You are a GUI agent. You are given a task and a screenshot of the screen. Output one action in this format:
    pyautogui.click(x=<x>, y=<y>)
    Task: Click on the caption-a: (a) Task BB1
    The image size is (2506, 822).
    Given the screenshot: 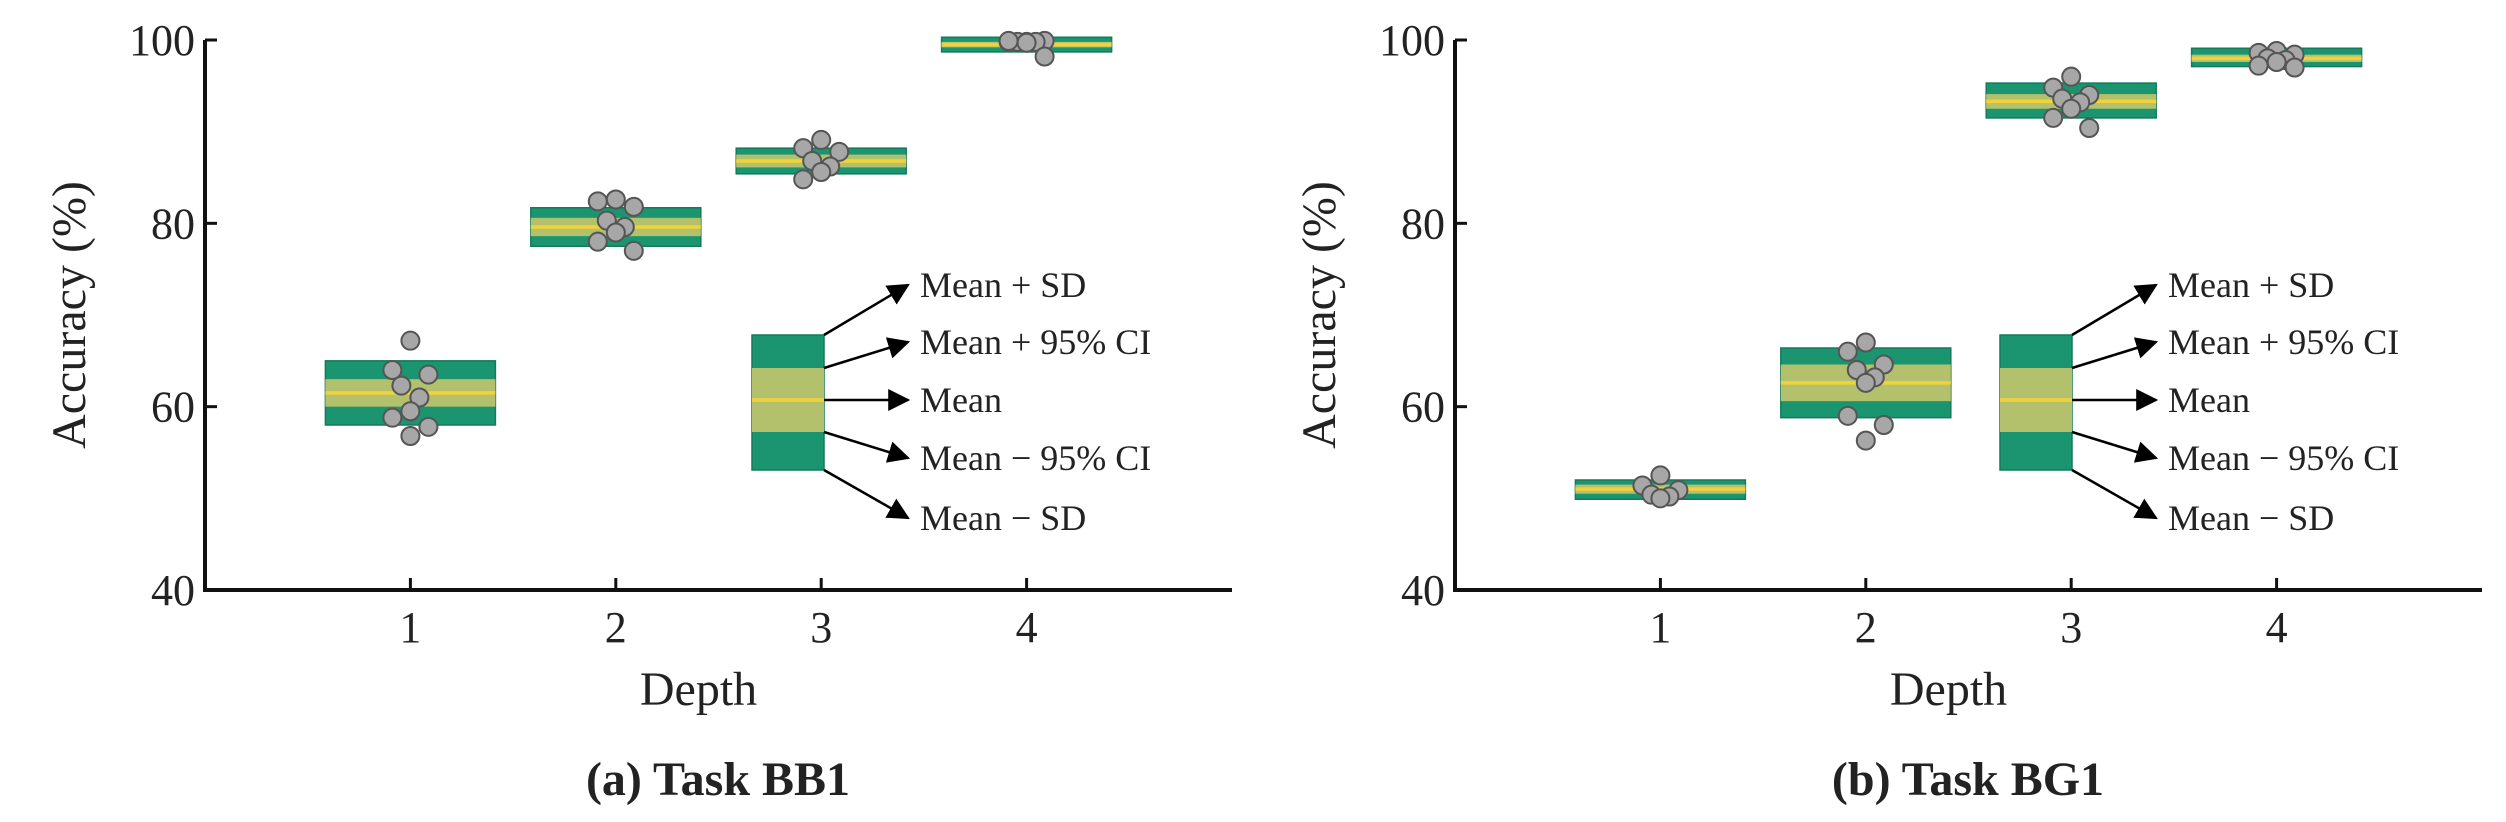 What is the action you would take?
    pyautogui.click(x=718, y=779)
    